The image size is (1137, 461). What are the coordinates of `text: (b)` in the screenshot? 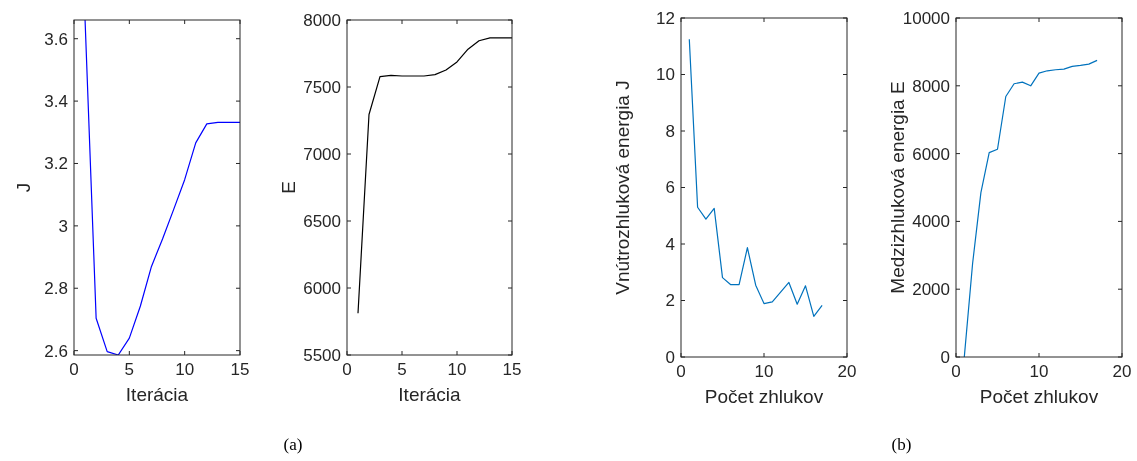 It's located at (901, 444).